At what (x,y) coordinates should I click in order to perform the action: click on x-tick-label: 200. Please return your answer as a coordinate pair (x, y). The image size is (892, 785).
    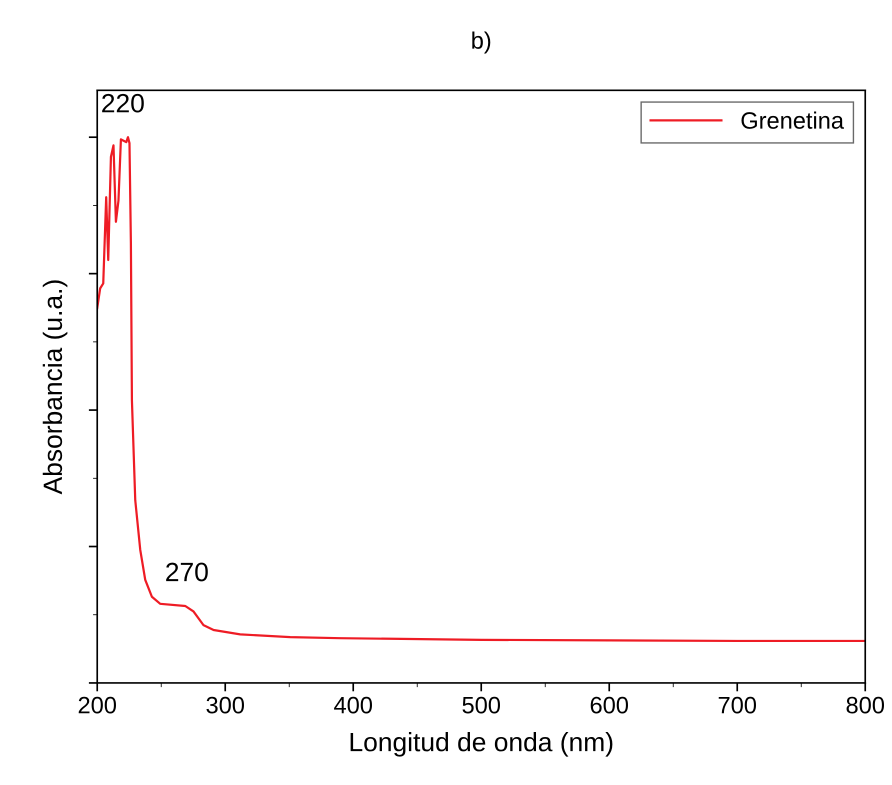
    Looking at the image, I should click on (97, 705).